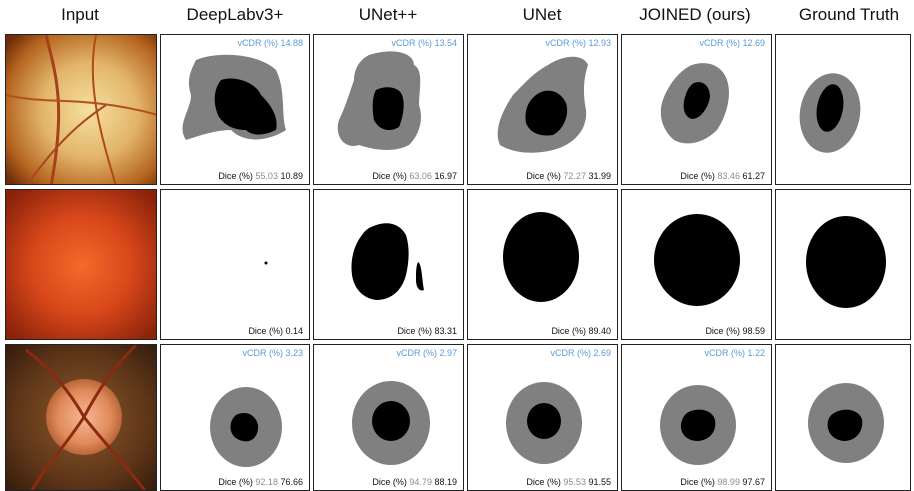 This screenshot has width=914, height=491. What do you see at coordinates (722, 482) in the screenshot?
I see `dice-label: Dice (%) 98.99 97.67` at bounding box center [722, 482].